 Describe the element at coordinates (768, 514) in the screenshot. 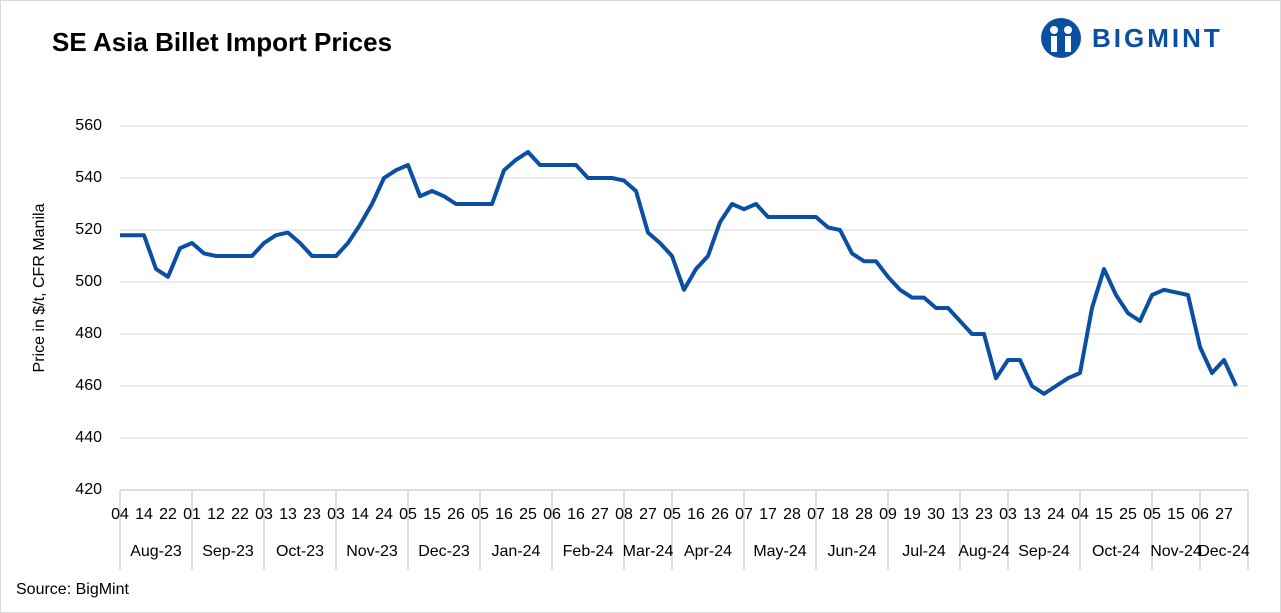

I see `x-tick-label: 17` at that location.